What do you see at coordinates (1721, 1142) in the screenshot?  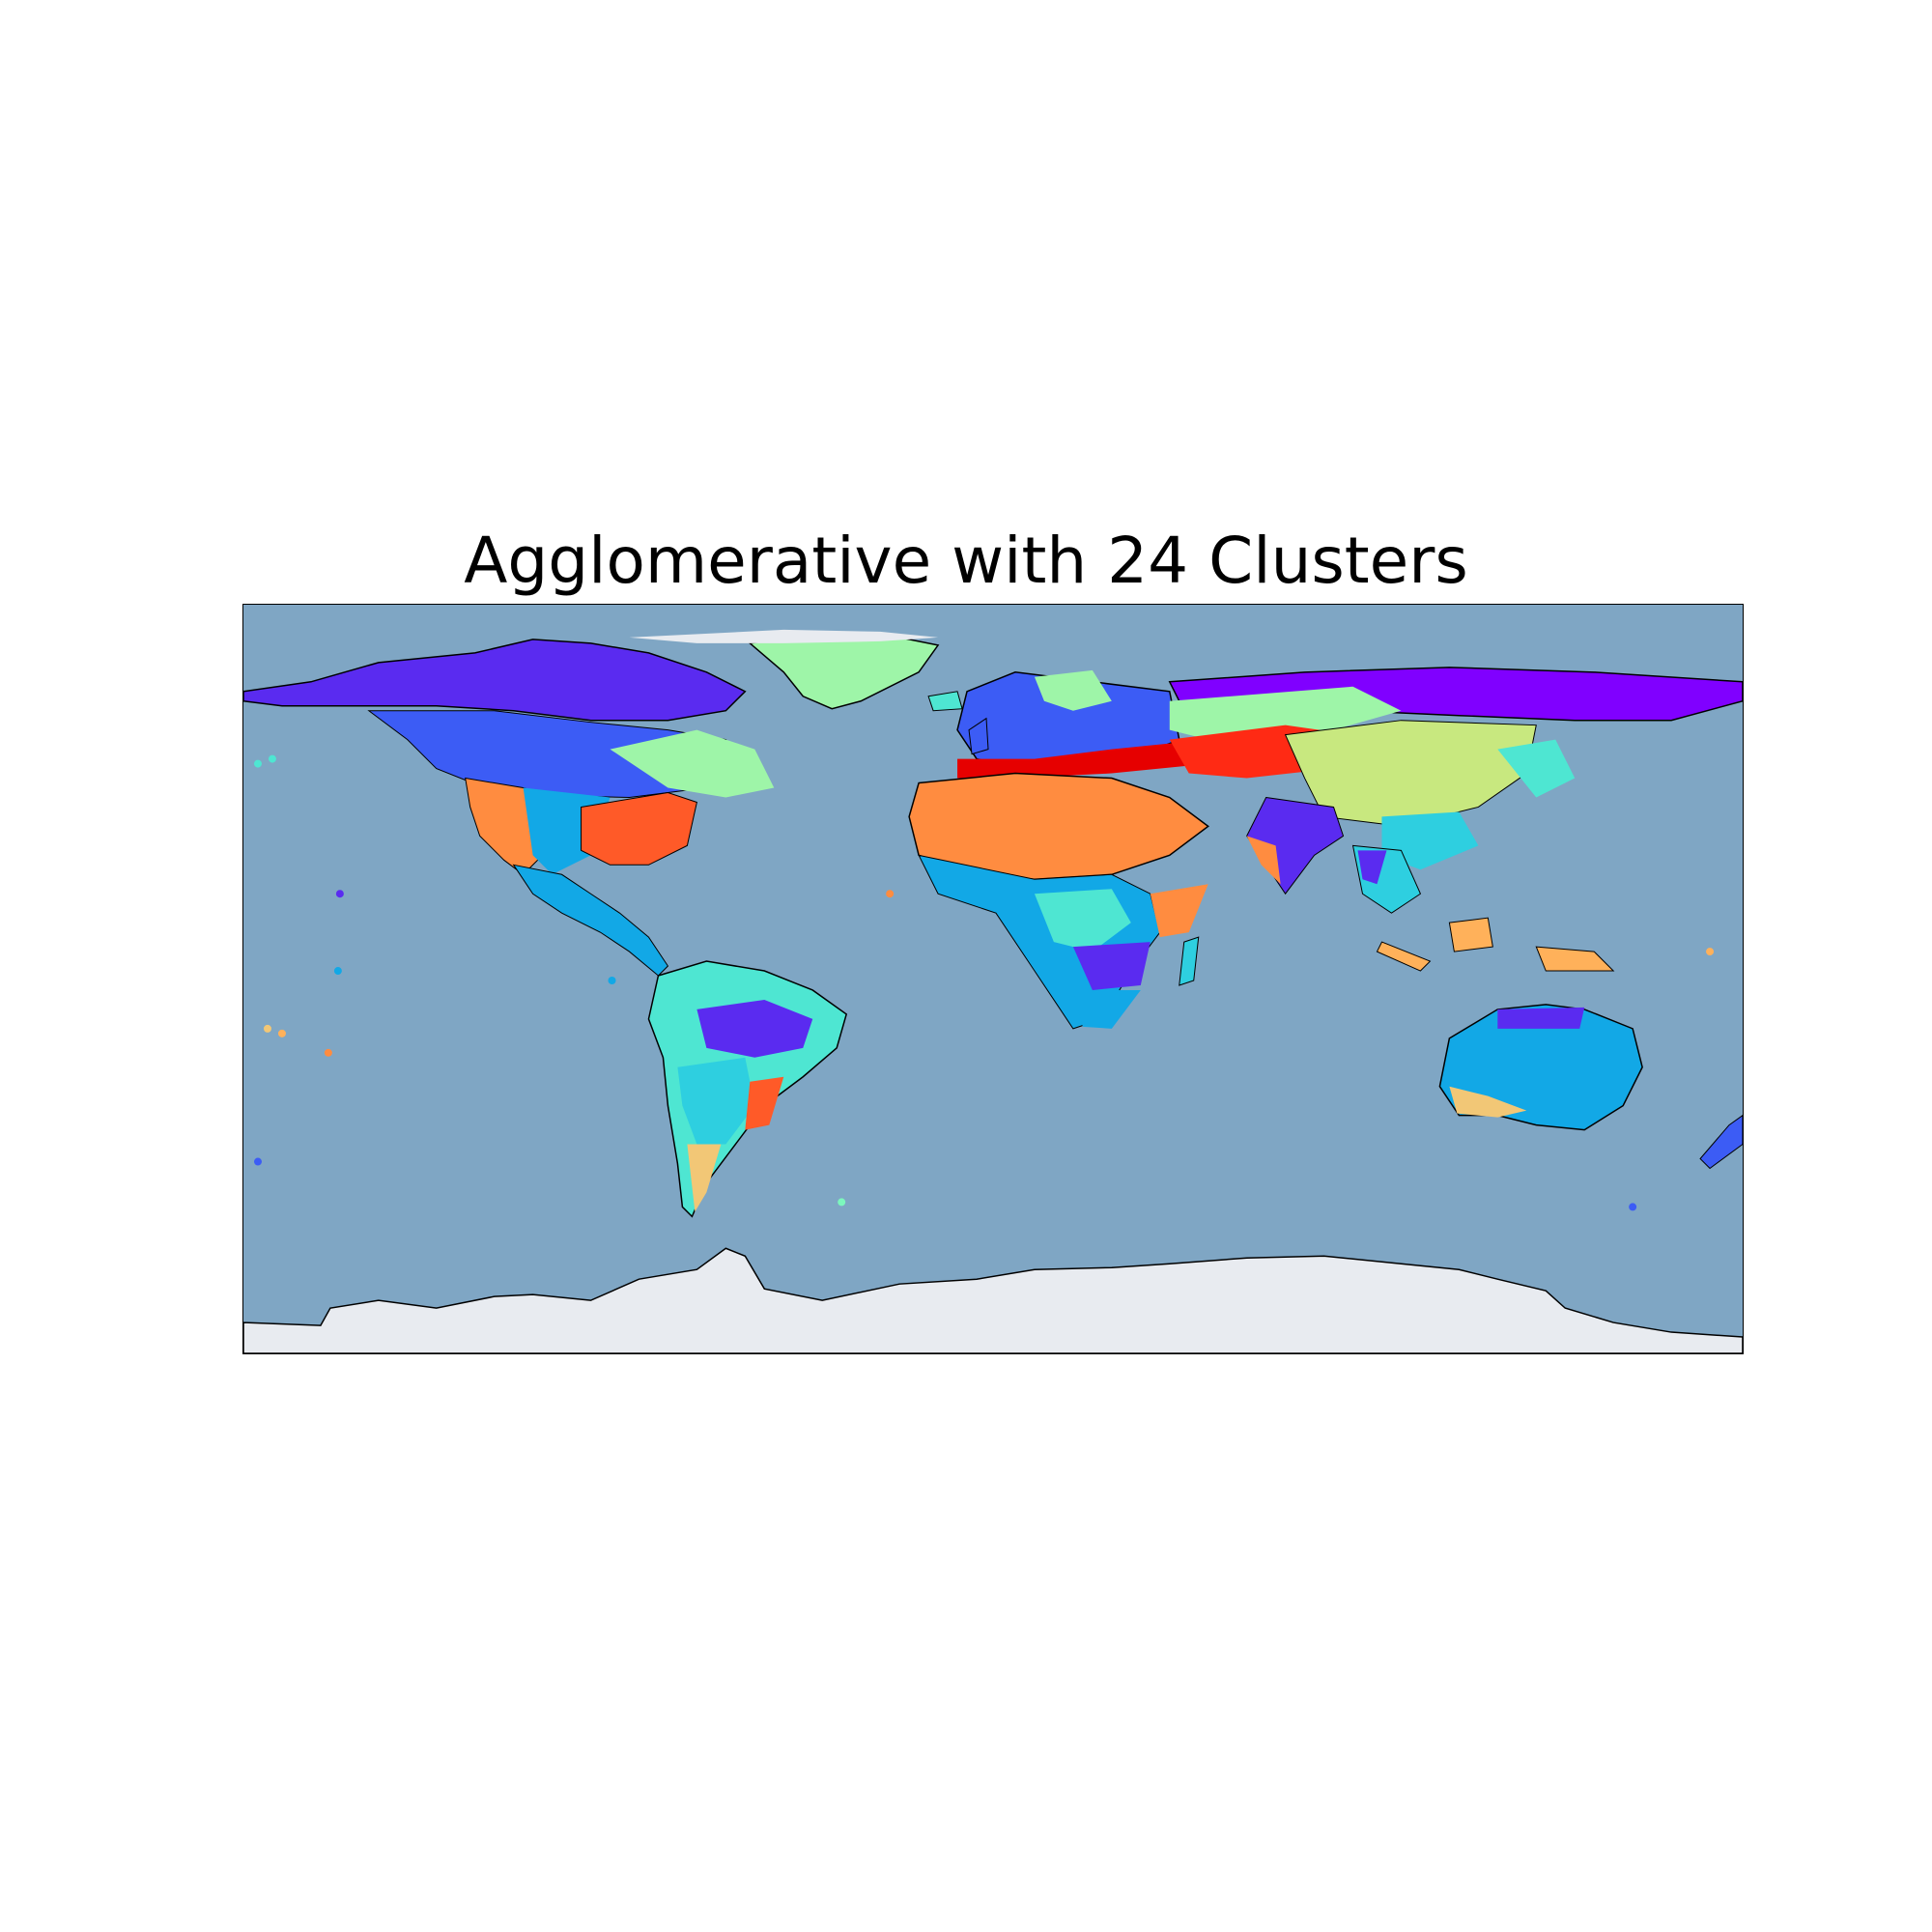 I see `new-zealand` at bounding box center [1721, 1142].